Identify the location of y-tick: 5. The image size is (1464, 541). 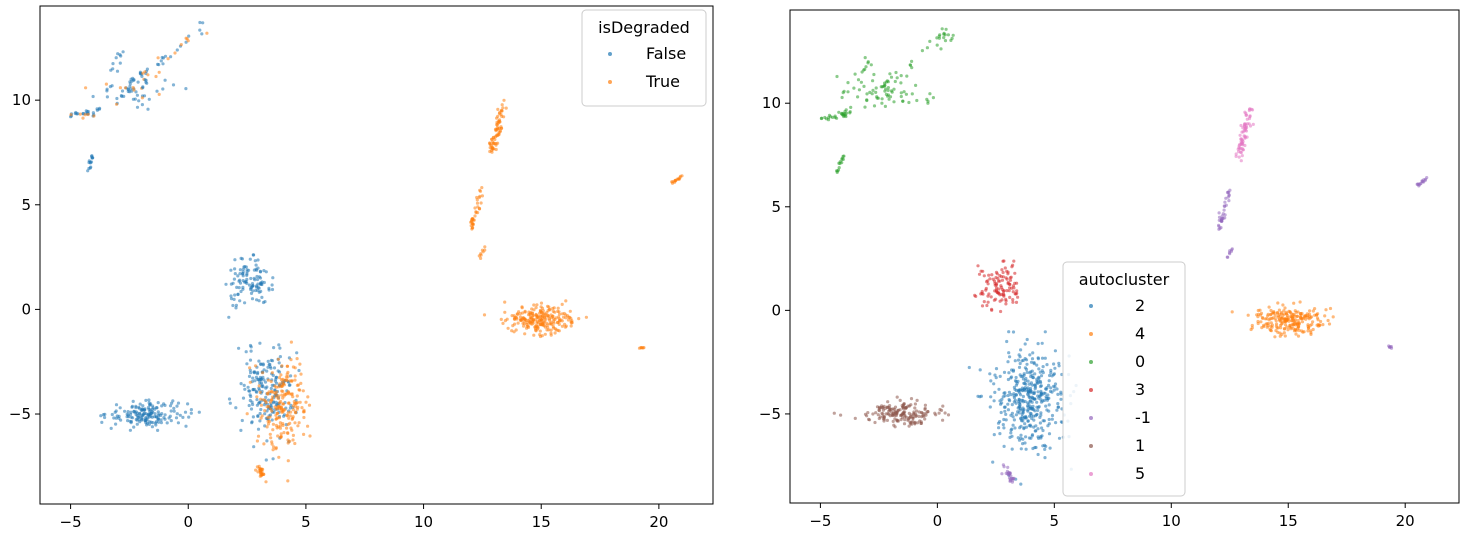
(780, 207).